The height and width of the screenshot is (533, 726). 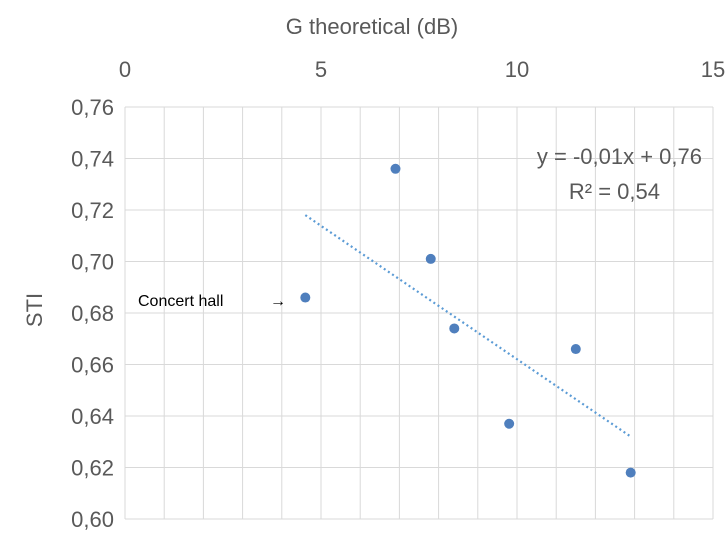 I want to click on annotation-concert-hall: Concert hall →, so click(x=212, y=301).